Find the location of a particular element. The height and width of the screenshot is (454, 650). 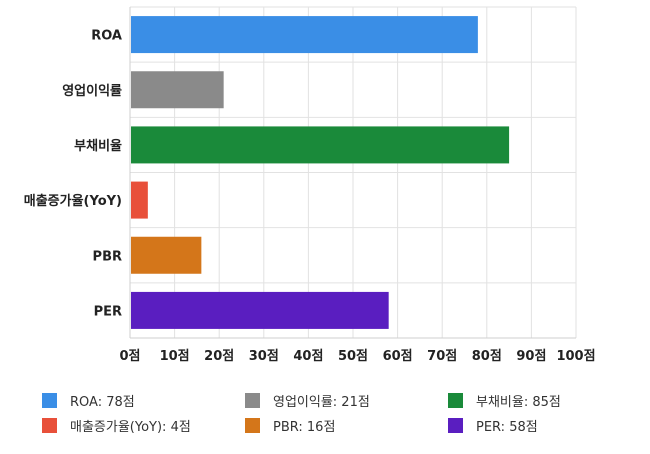

category-label: ROA is located at coordinates (106, 36).